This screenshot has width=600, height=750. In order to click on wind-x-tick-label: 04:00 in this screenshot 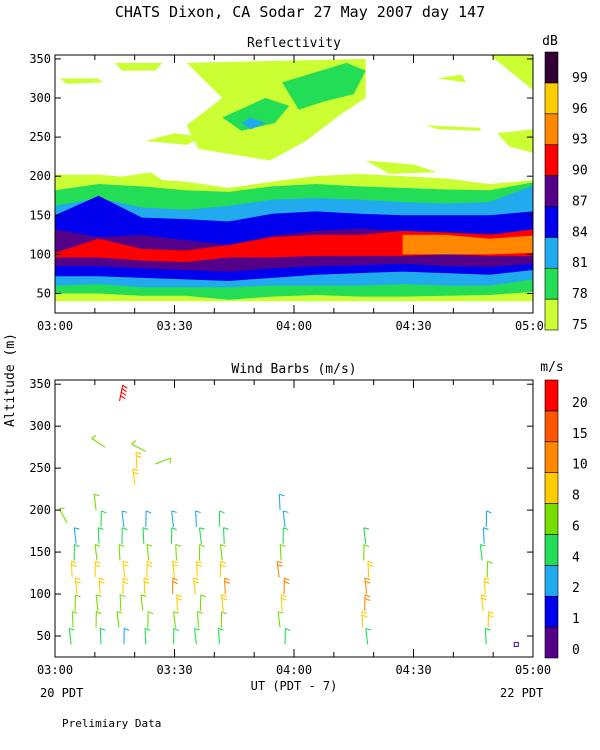, I will do `click(294, 670)`.